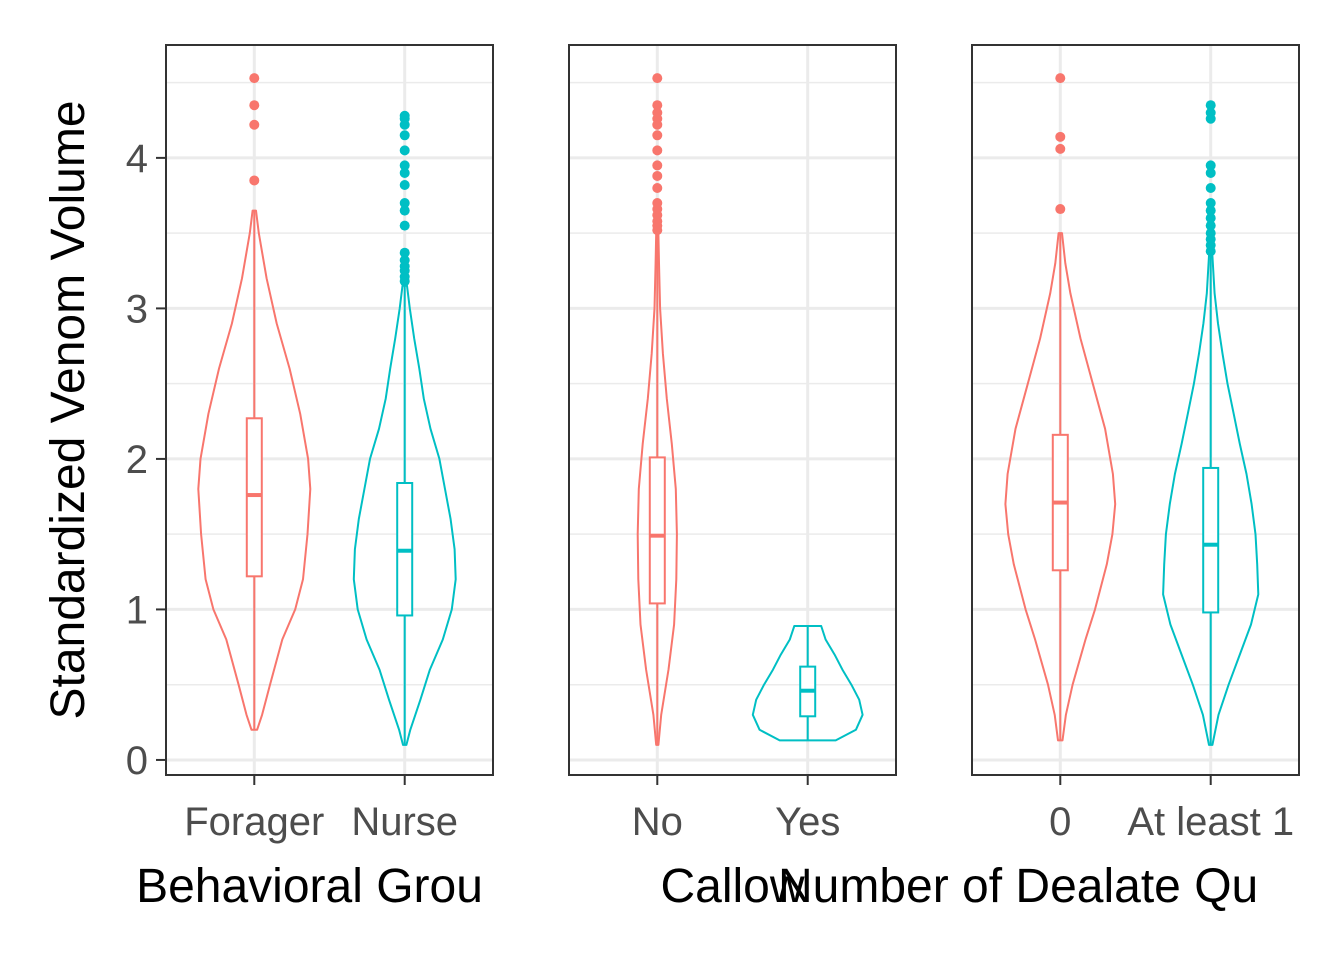  I want to click on x-tick-label: No, so click(657, 822).